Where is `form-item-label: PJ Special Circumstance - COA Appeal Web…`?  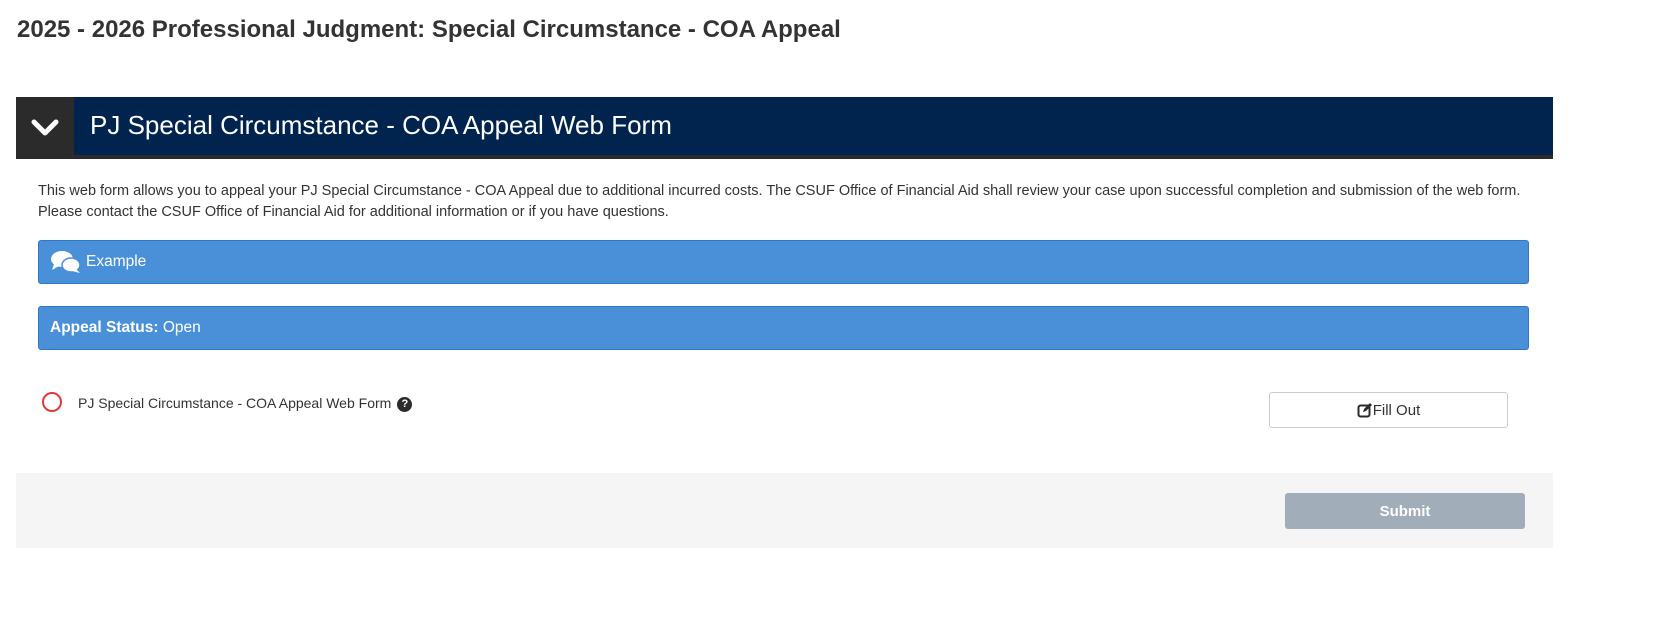 form-item-label: PJ Special Circumstance - COA Appeal Web… is located at coordinates (235, 403).